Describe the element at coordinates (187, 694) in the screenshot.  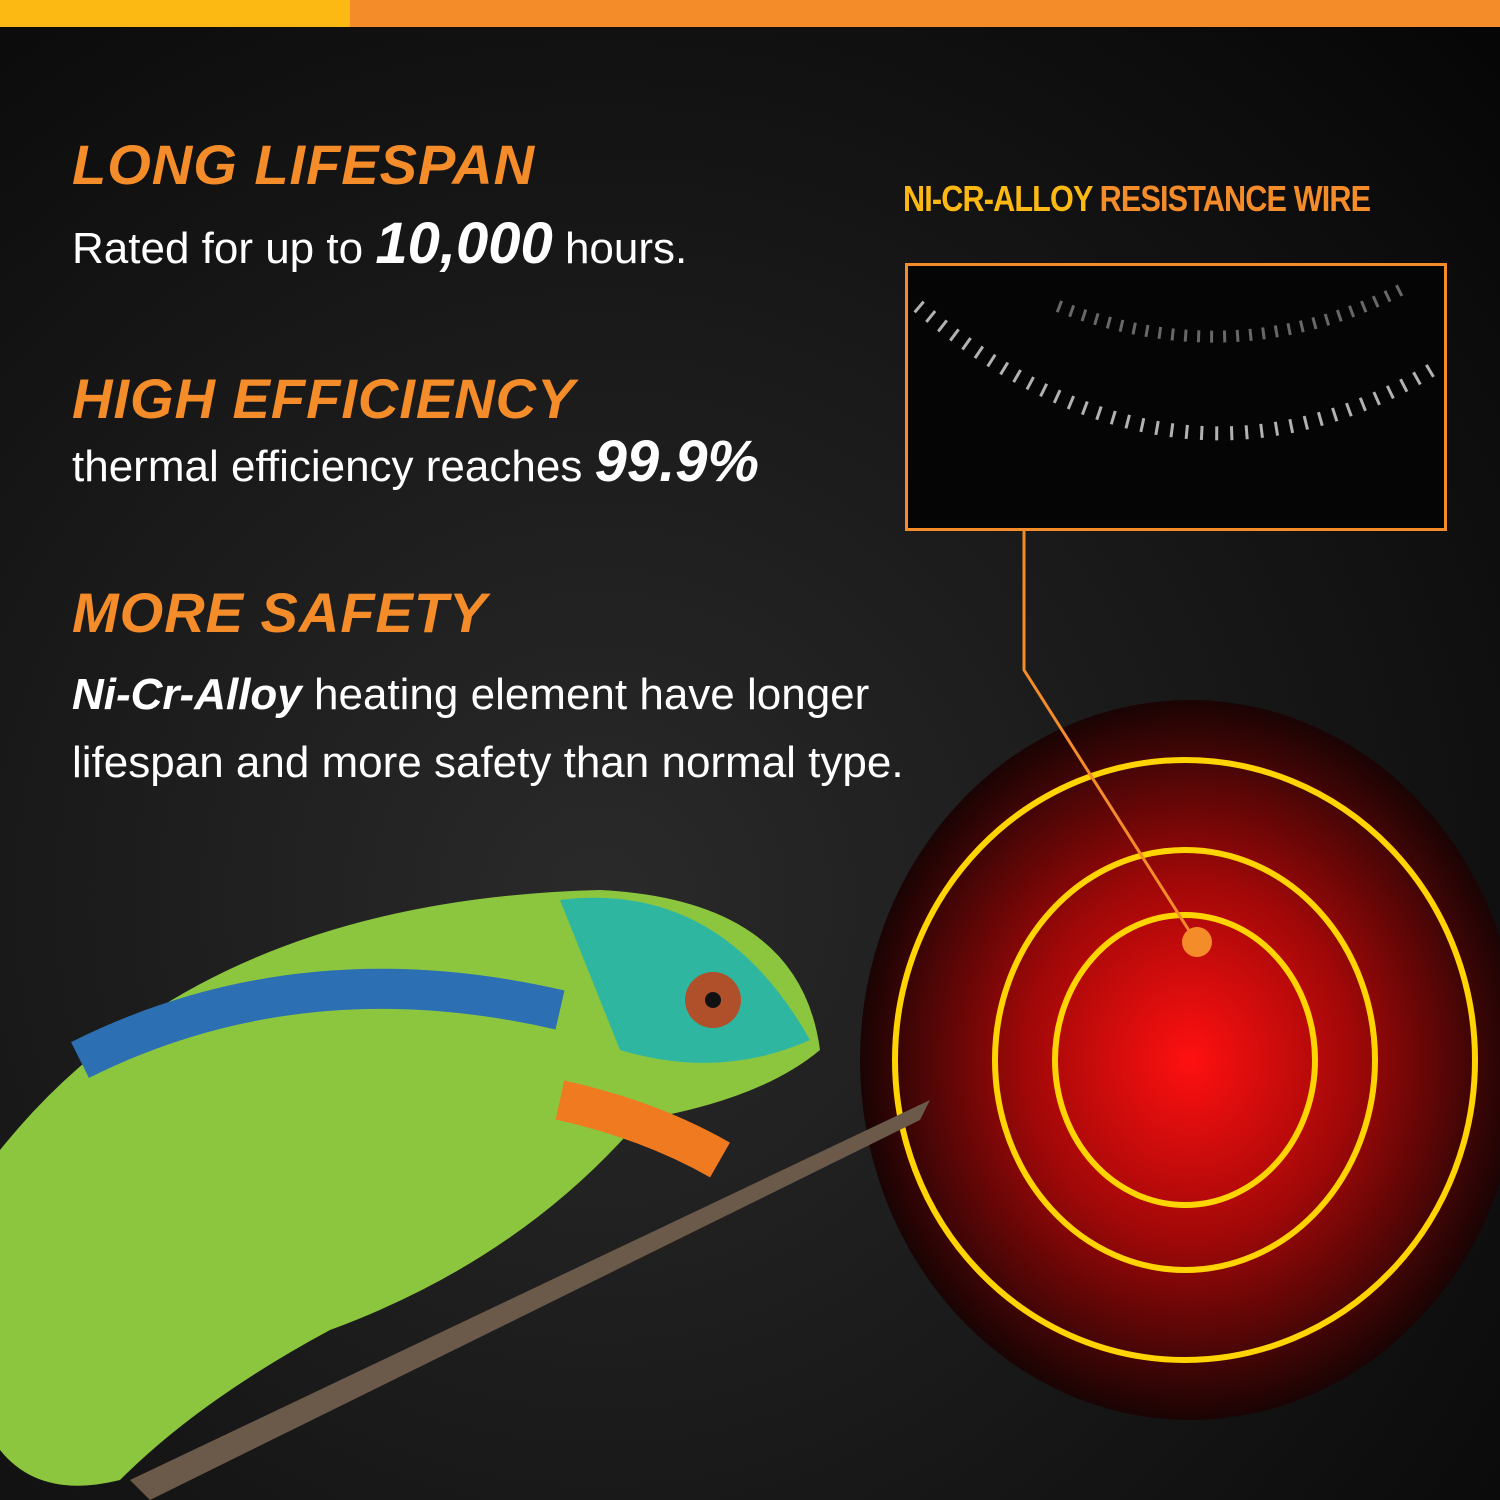
I see `highlight-alloy: Ni-Cr-Alloy` at that location.